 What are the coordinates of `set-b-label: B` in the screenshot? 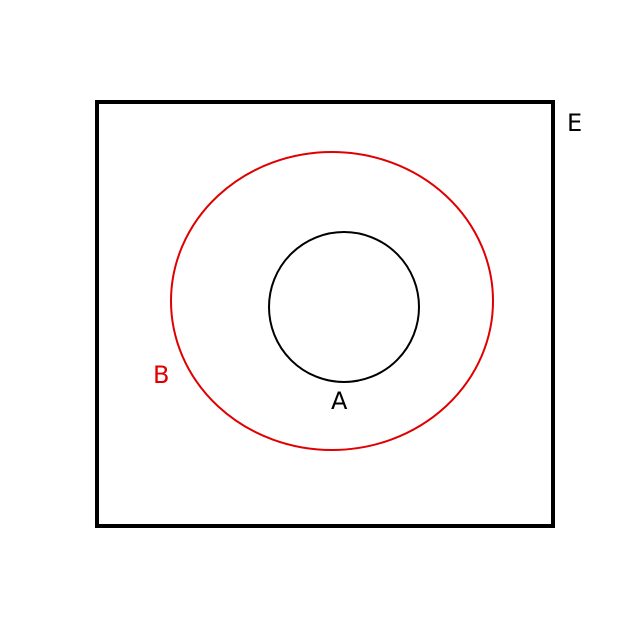 It's located at (161, 375).